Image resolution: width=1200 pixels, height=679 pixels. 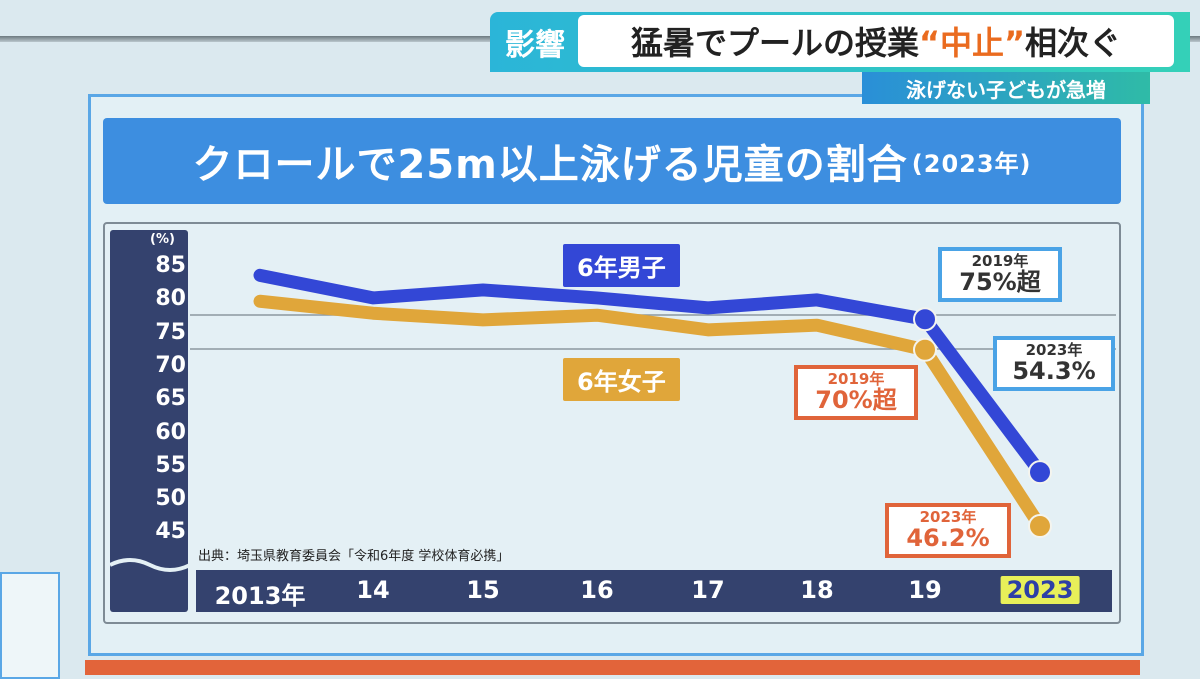 I want to click on y-tick-label: 55, so click(x=170, y=465).